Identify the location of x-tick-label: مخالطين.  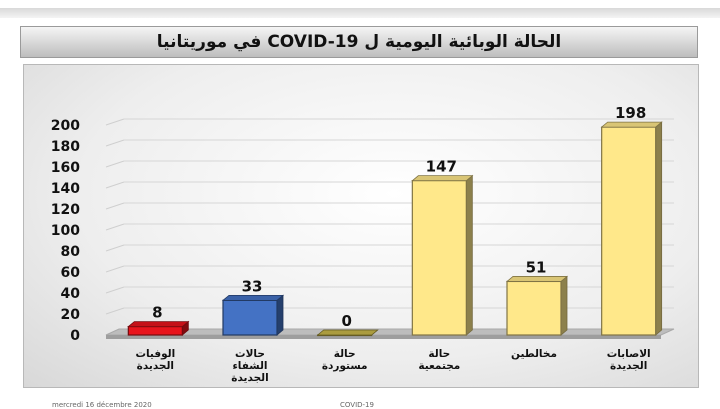
(534, 354).